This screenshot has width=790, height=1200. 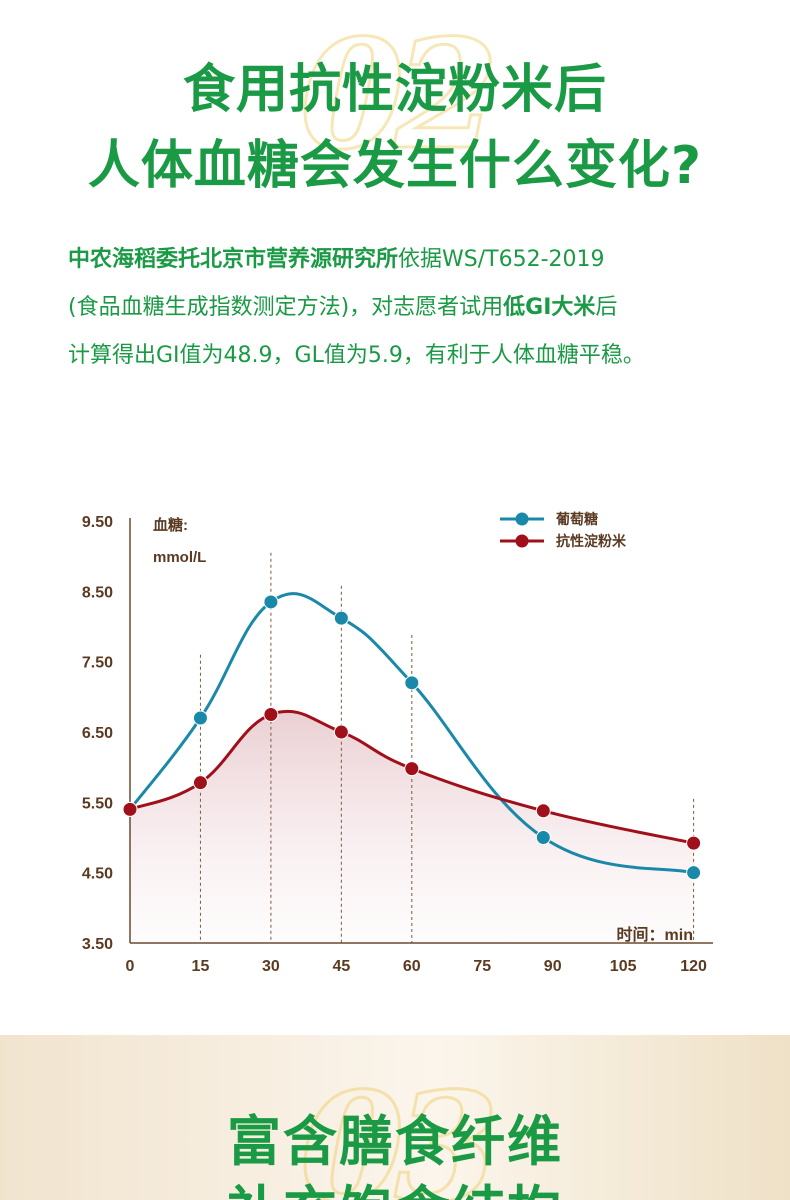 I want to click on intro-line-1: 中农海稻委托北京市营养源研究所依据WS/T652-2019, so click(x=418, y=260).